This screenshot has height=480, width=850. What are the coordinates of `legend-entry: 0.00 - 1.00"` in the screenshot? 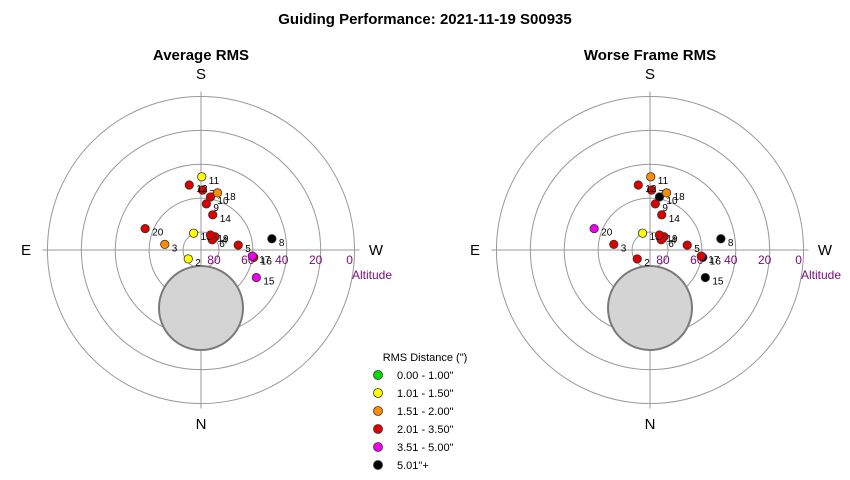 It's located at (425, 376).